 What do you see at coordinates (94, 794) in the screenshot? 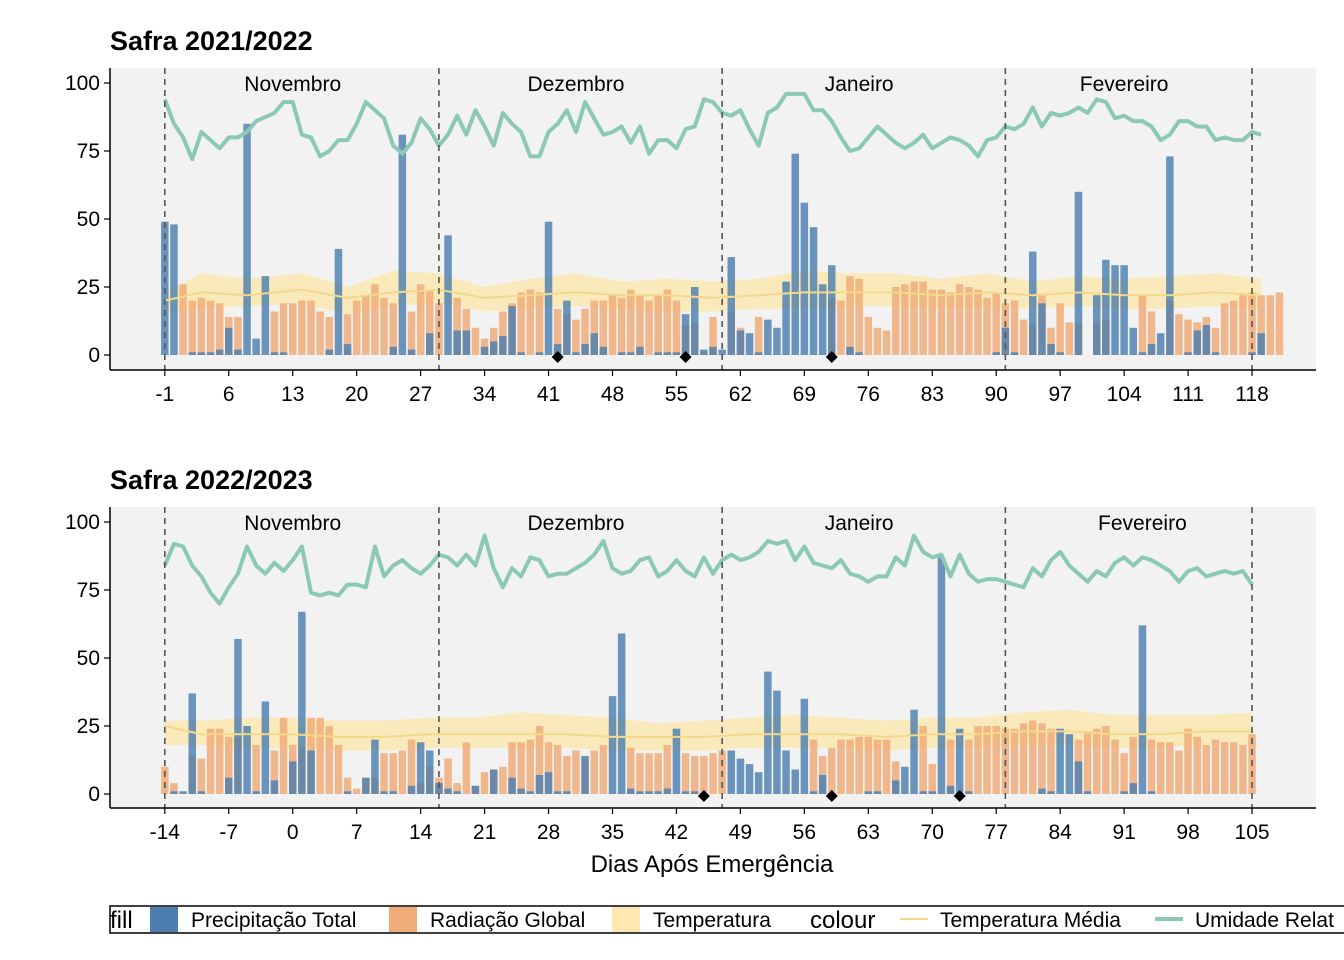
I see `y-tick-label: 0` at bounding box center [94, 794].